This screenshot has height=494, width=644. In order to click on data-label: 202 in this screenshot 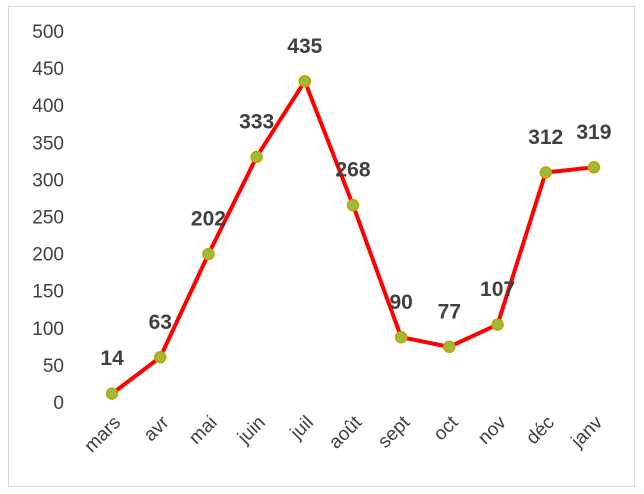, I will do `click(208, 219)`.